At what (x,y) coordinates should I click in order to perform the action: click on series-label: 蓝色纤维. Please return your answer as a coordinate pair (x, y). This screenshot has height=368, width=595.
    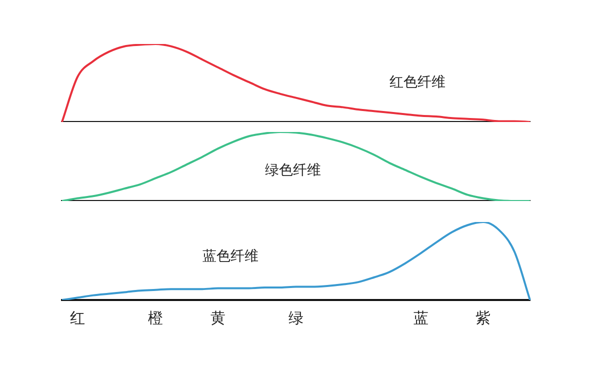
    Looking at the image, I should click on (230, 256).